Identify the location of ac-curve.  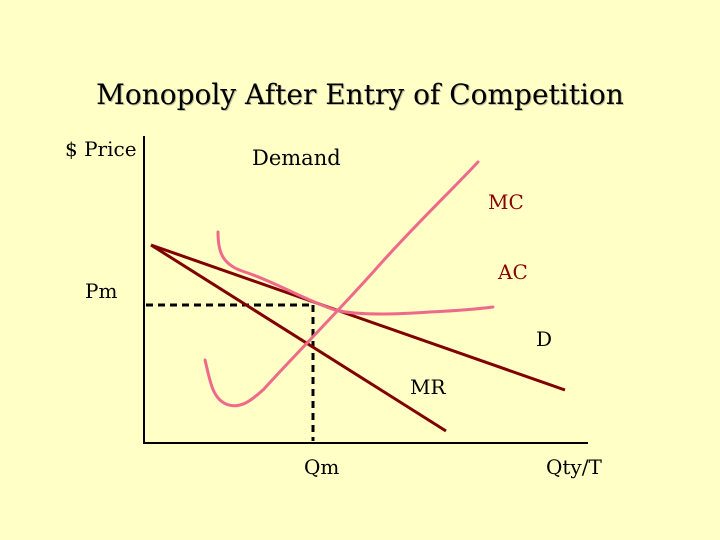
(355, 273).